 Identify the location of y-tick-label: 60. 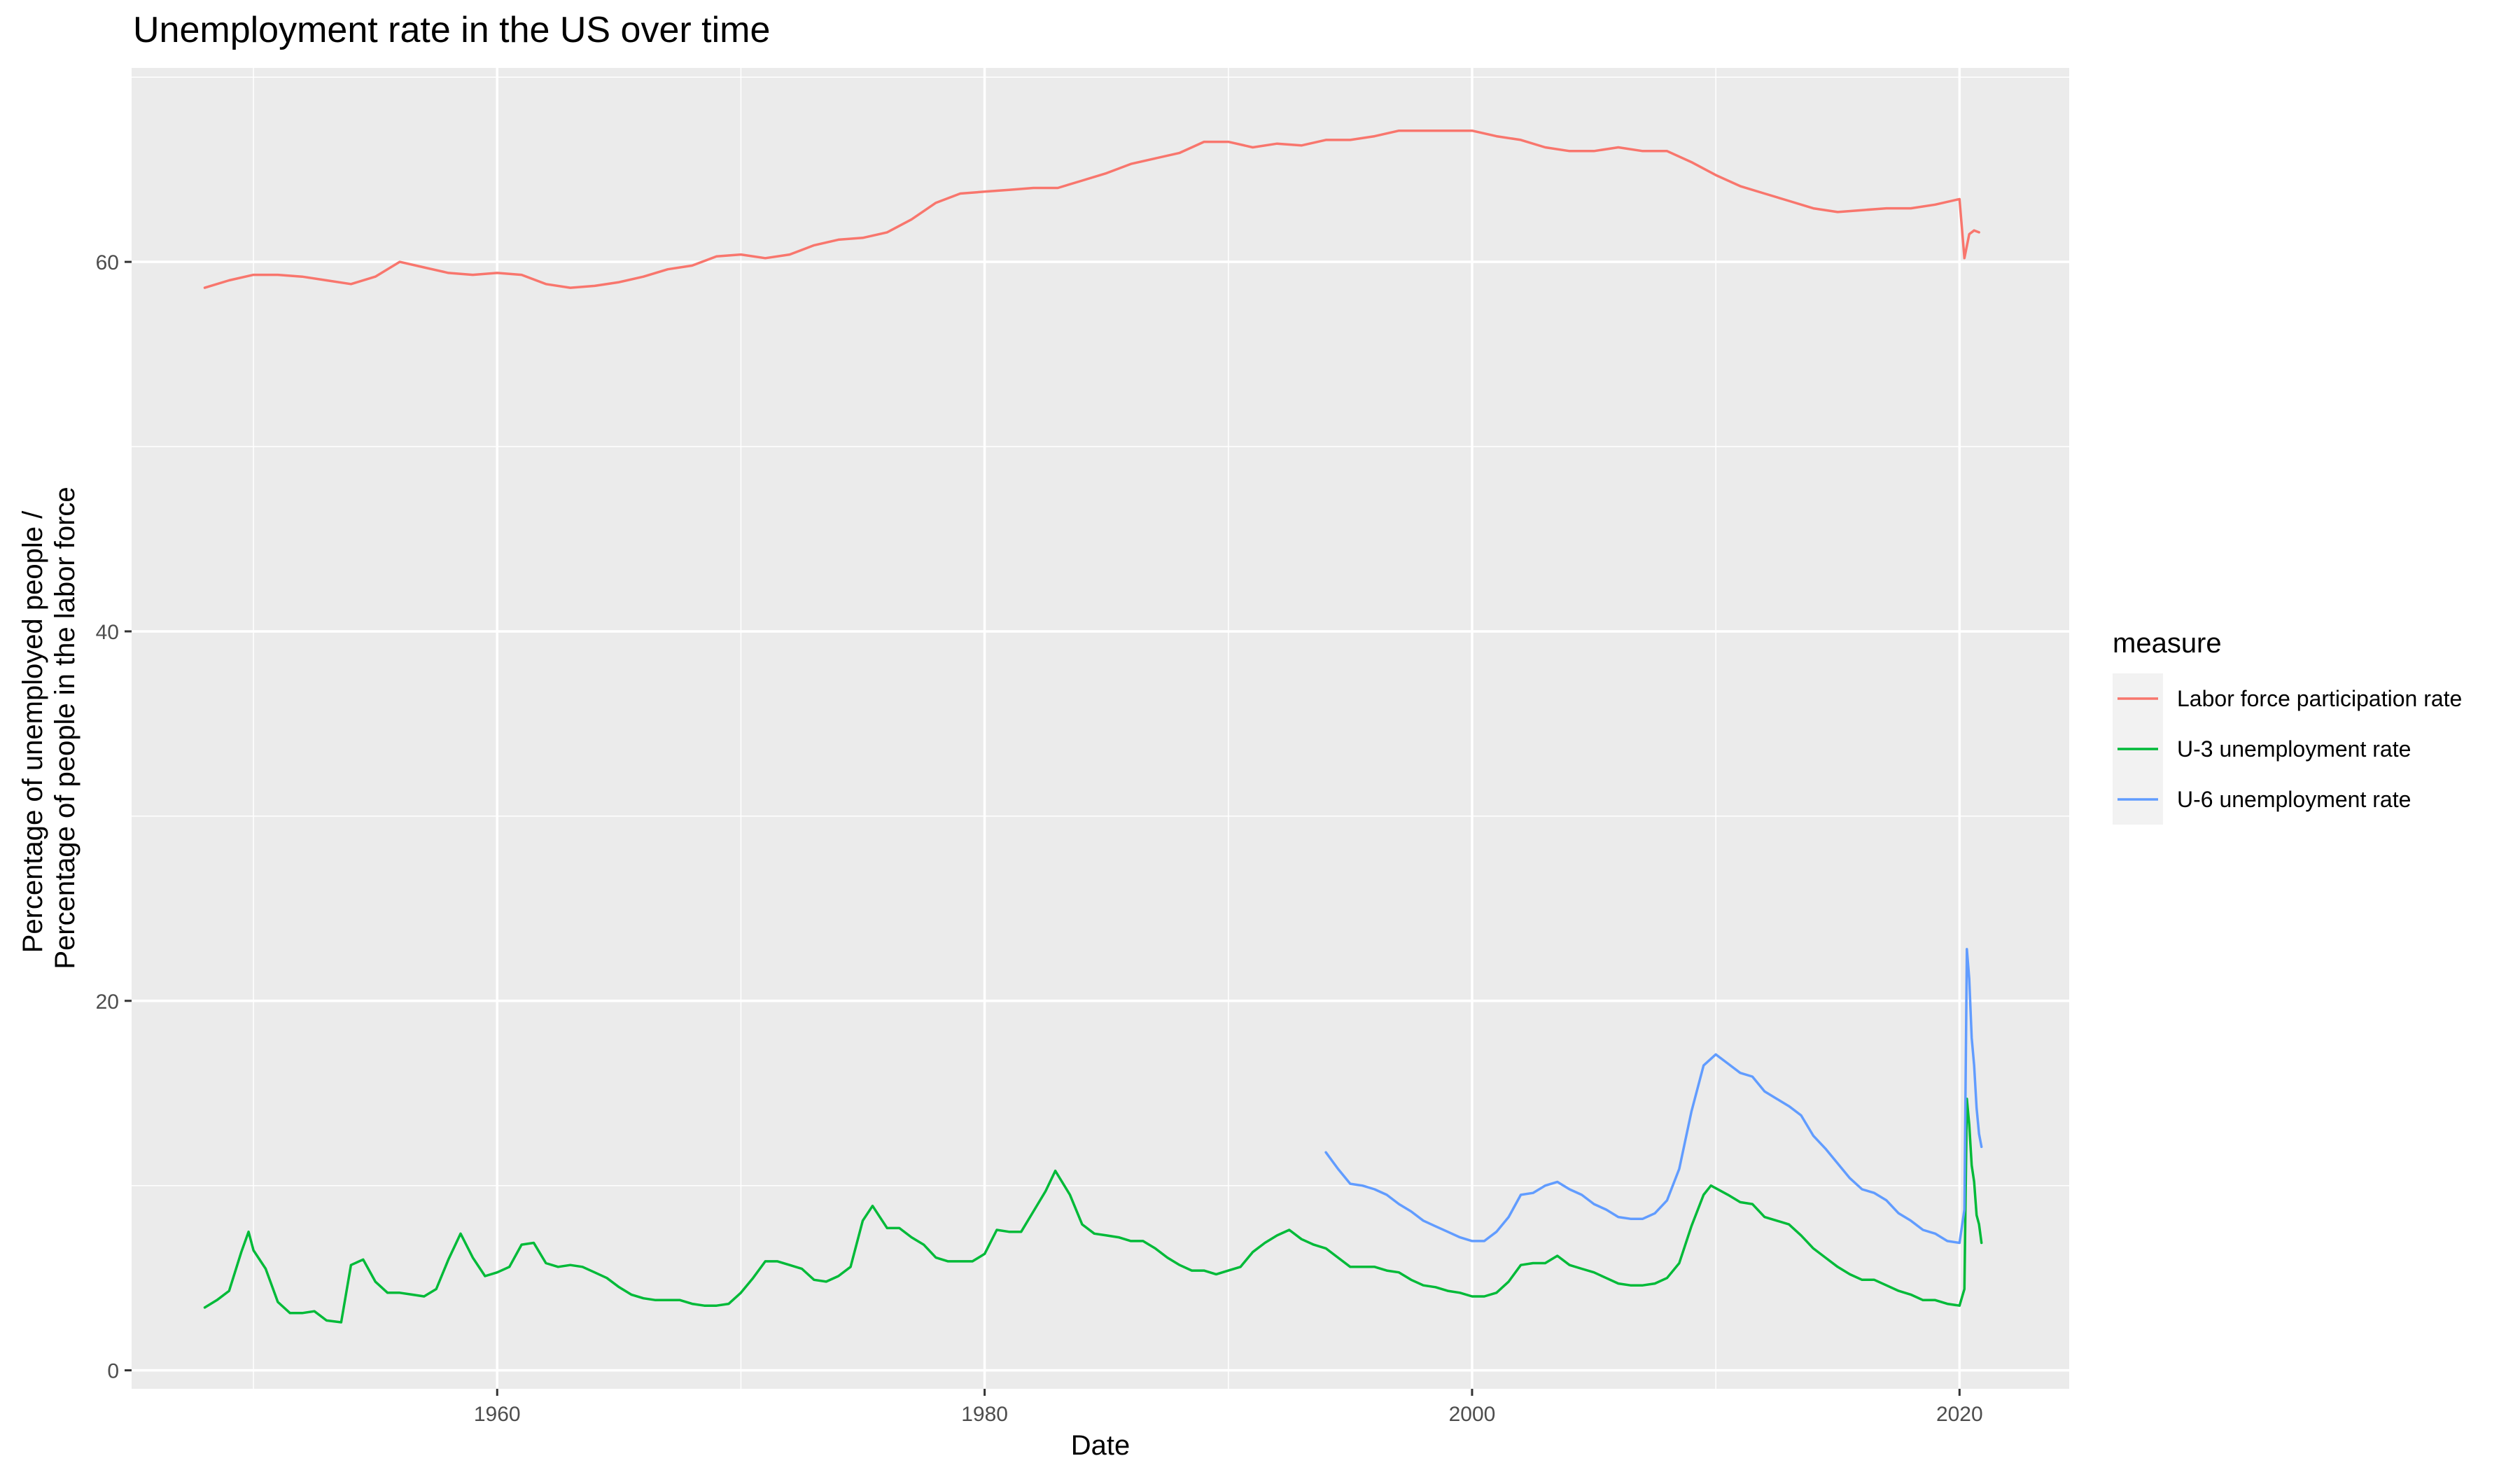
(107, 262).